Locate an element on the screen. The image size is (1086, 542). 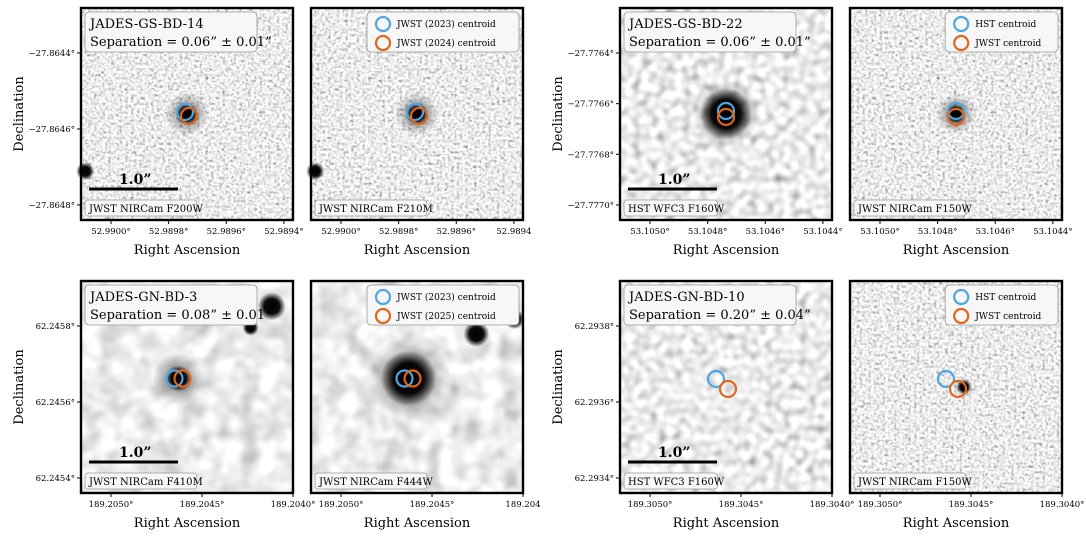
x-tick-label: 189.2050° is located at coordinates (341, 505).